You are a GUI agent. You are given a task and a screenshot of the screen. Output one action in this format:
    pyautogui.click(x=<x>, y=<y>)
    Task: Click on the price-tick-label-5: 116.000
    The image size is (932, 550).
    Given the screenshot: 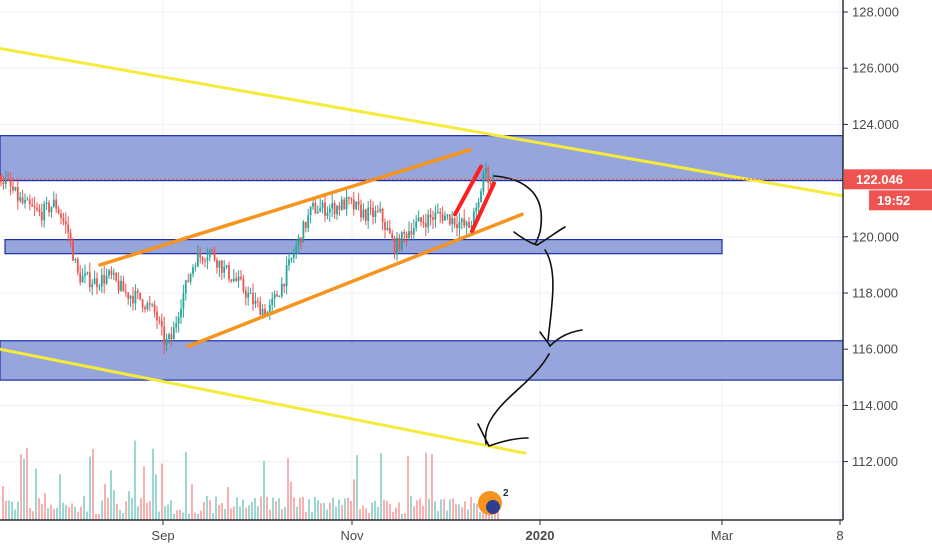 What is the action you would take?
    pyautogui.click(x=875, y=349)
    